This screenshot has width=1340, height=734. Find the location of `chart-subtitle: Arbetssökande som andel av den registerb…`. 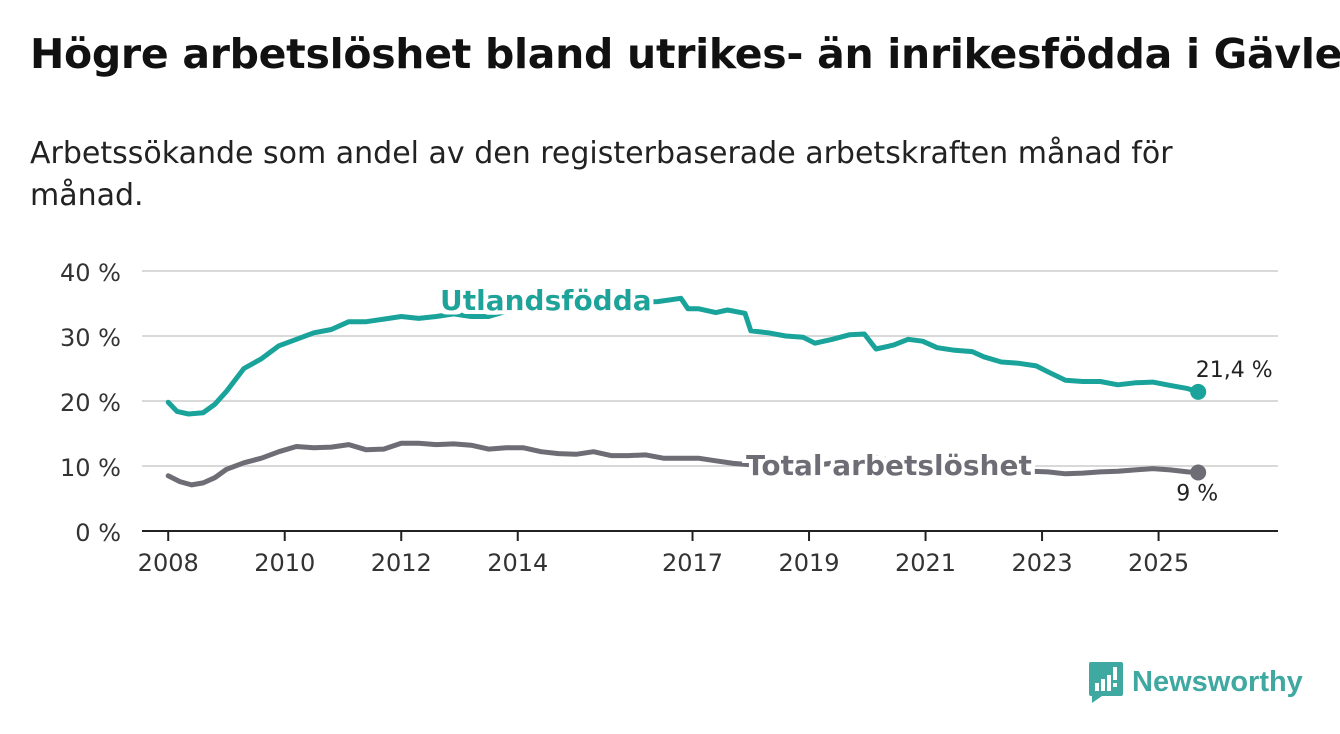

chart-subtitle: Arbetssökande som andel av den registerb… is located at coordinates (601, 174).